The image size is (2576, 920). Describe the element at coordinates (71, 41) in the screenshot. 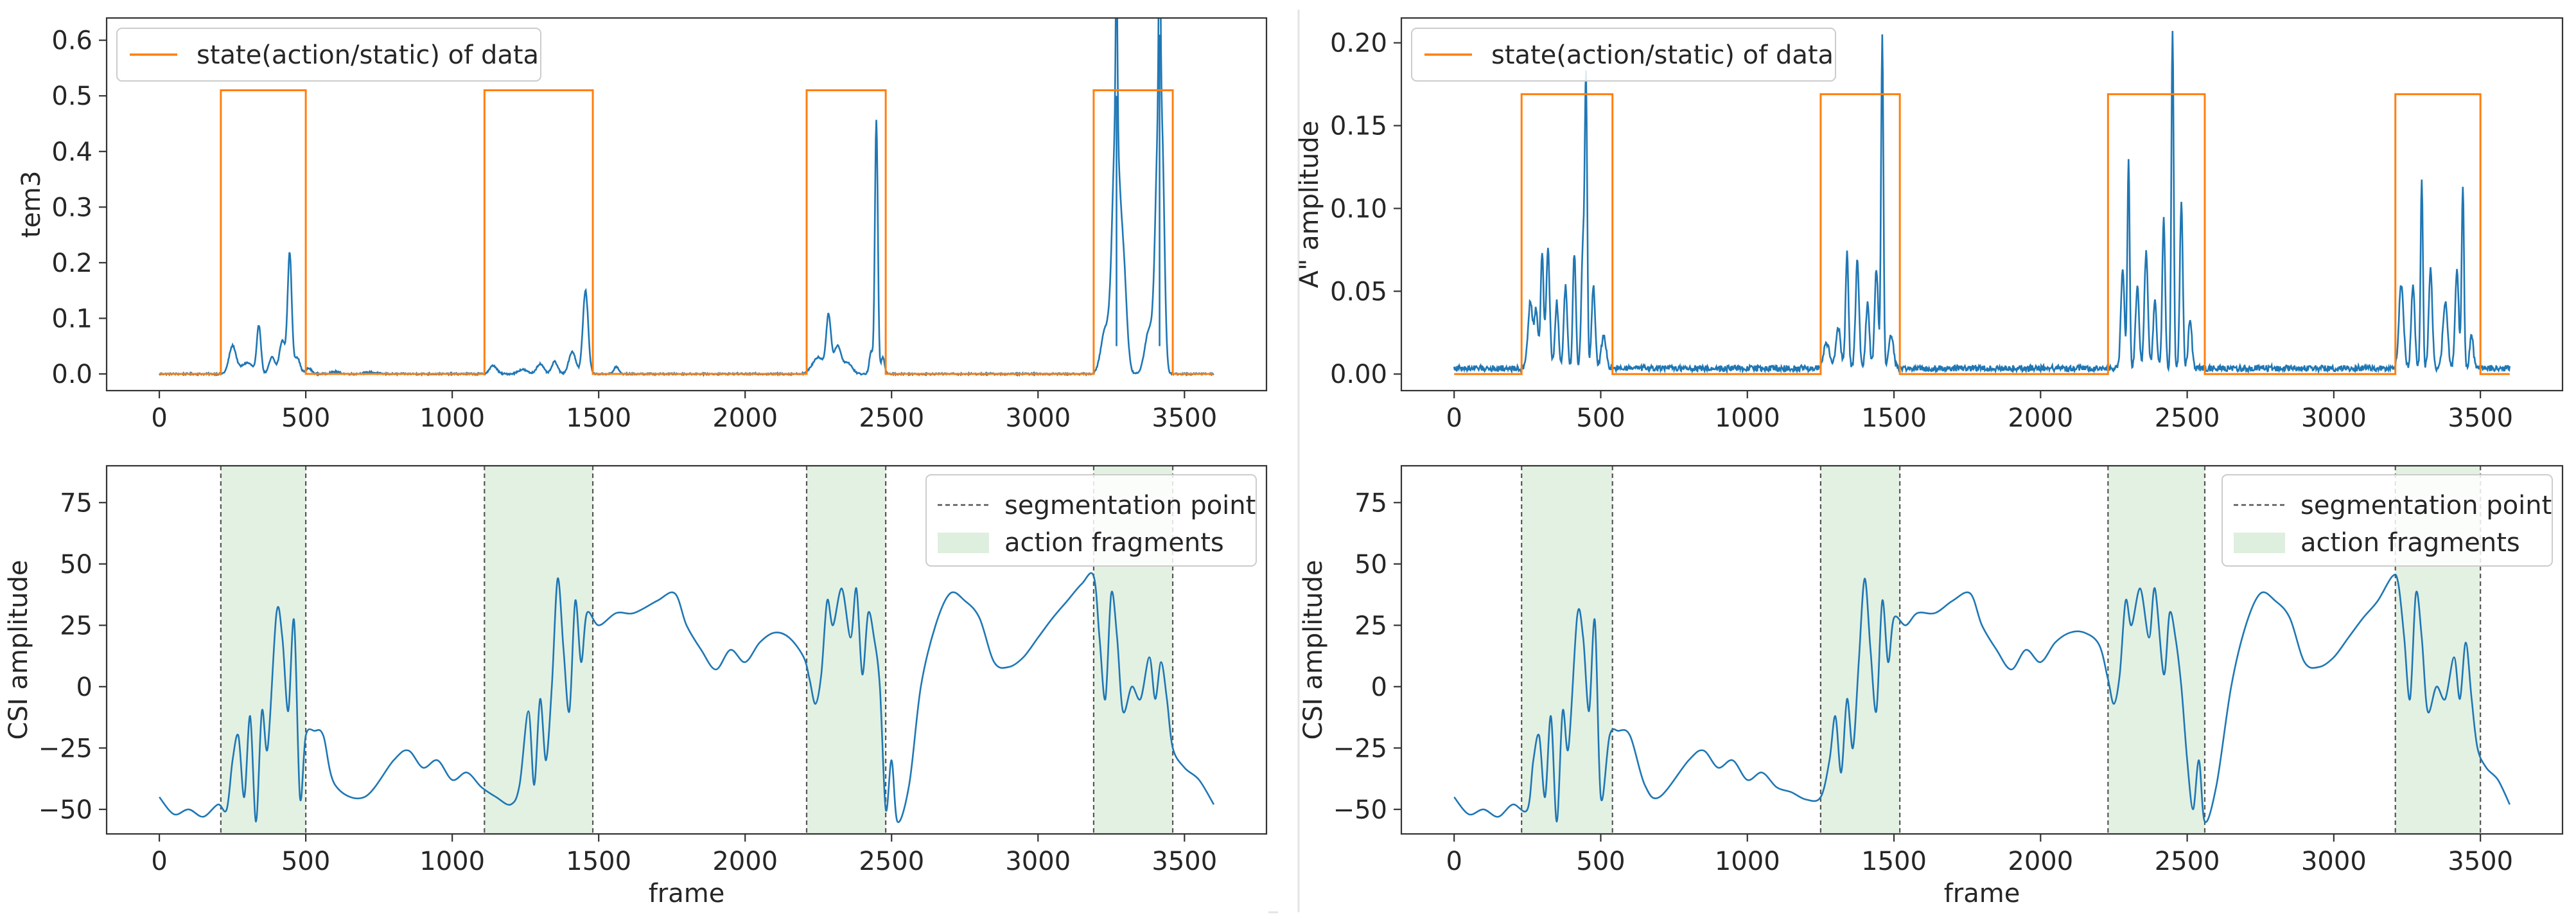

I see `y-tick-label: 0.6` at that location.